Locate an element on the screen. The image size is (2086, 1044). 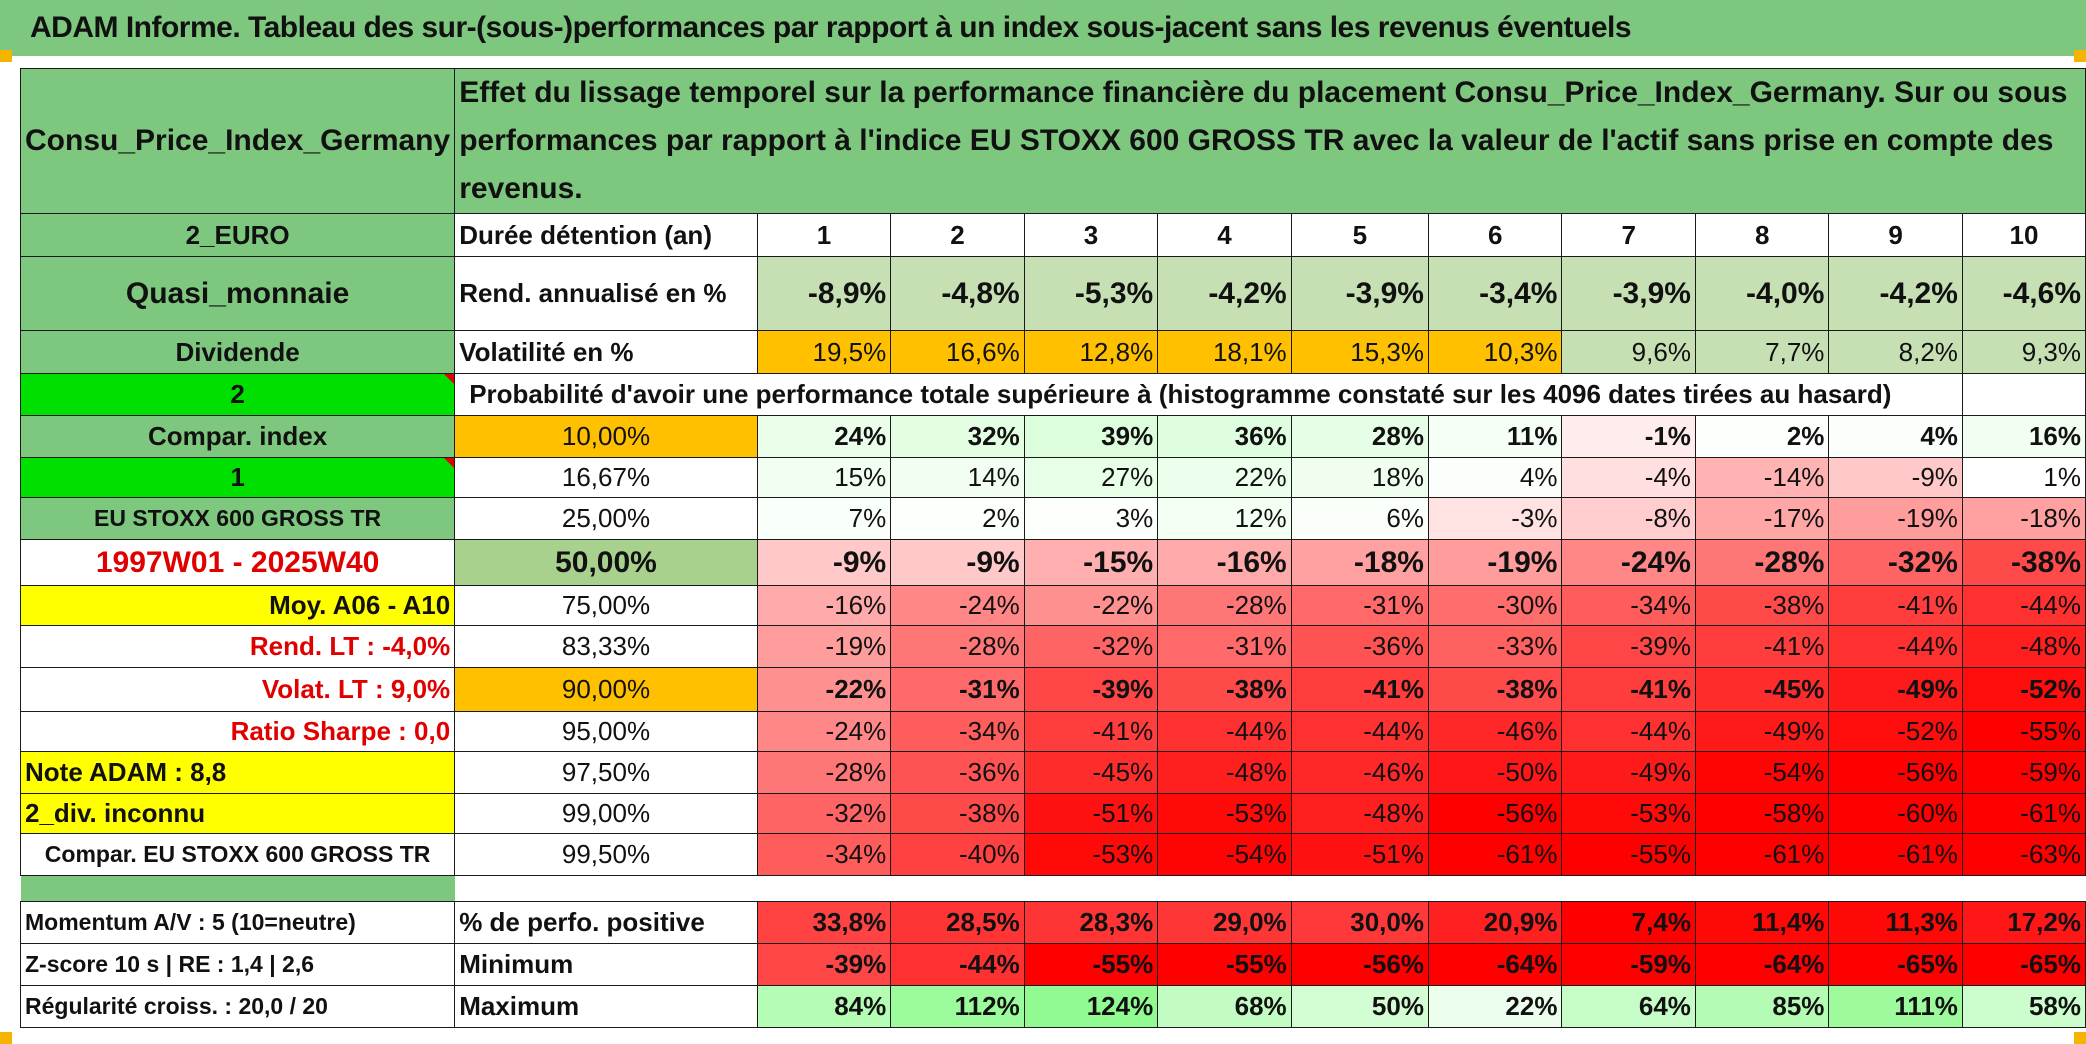
prob-value: -1% is located at coordinates (1628, 436).